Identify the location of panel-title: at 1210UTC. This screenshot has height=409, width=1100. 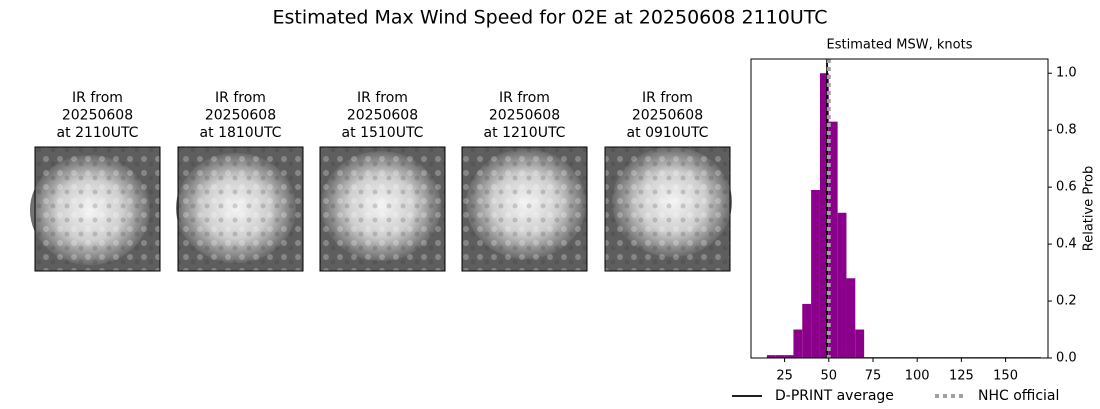
(525, 133).